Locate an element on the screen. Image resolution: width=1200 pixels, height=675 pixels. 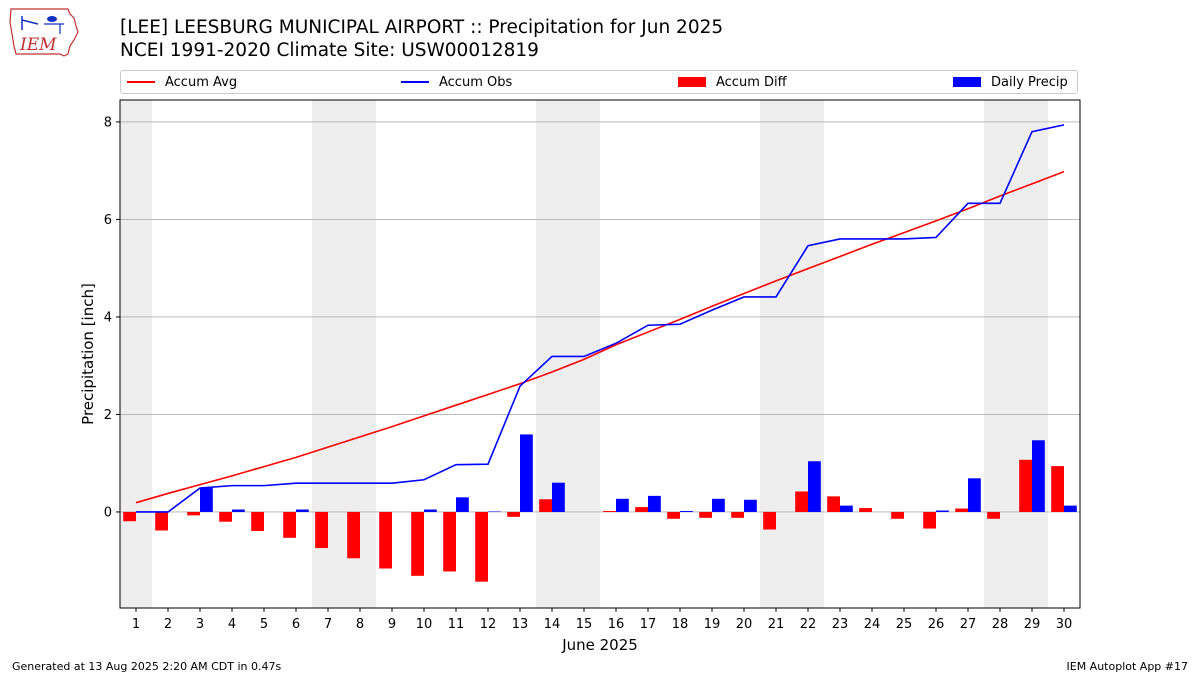
x-tick-label: 17 is located at coordinates (648, 624).